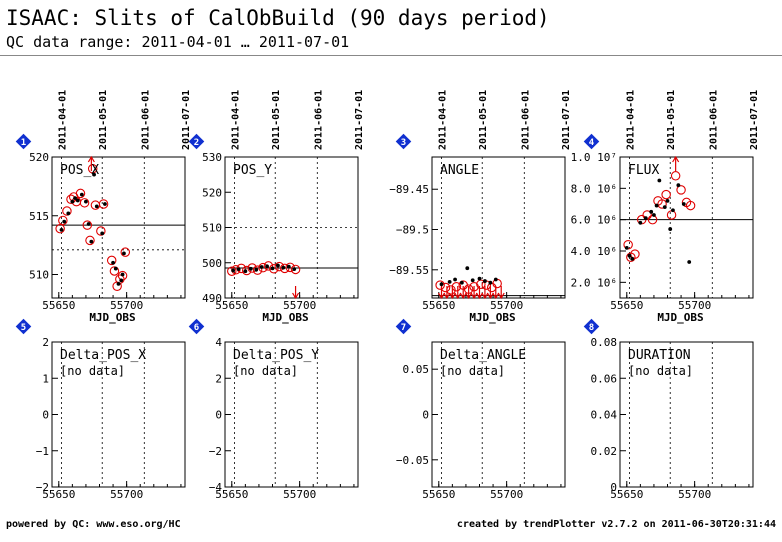 Image resolution: width=782 pixels, height=542 pixels. What do you see at coordinates (23, 328) in the screenshot?
I see `panel-number: 5` at bounding box center [23, 328].